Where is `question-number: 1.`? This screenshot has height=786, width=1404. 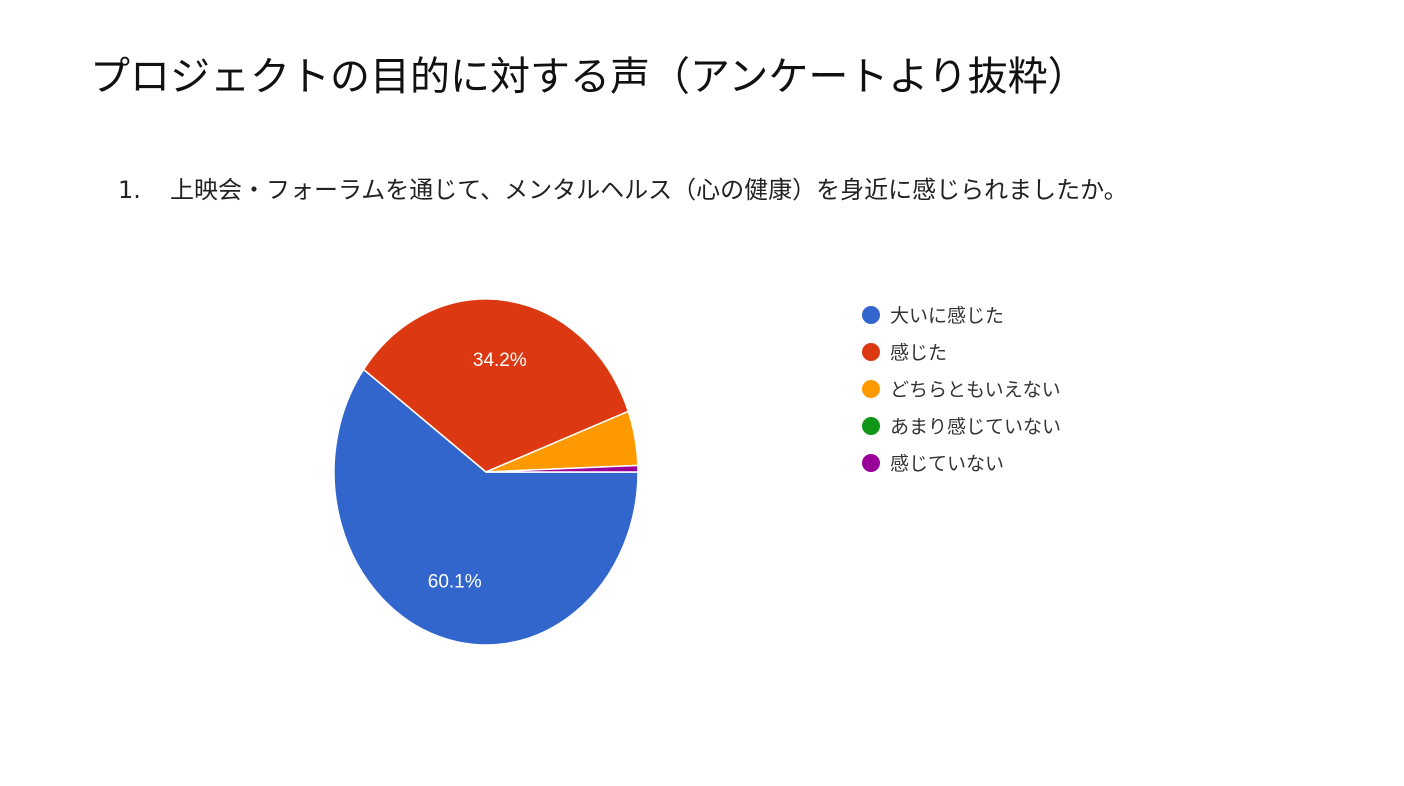
question-number: 1. is located at coordinates (129, 190).